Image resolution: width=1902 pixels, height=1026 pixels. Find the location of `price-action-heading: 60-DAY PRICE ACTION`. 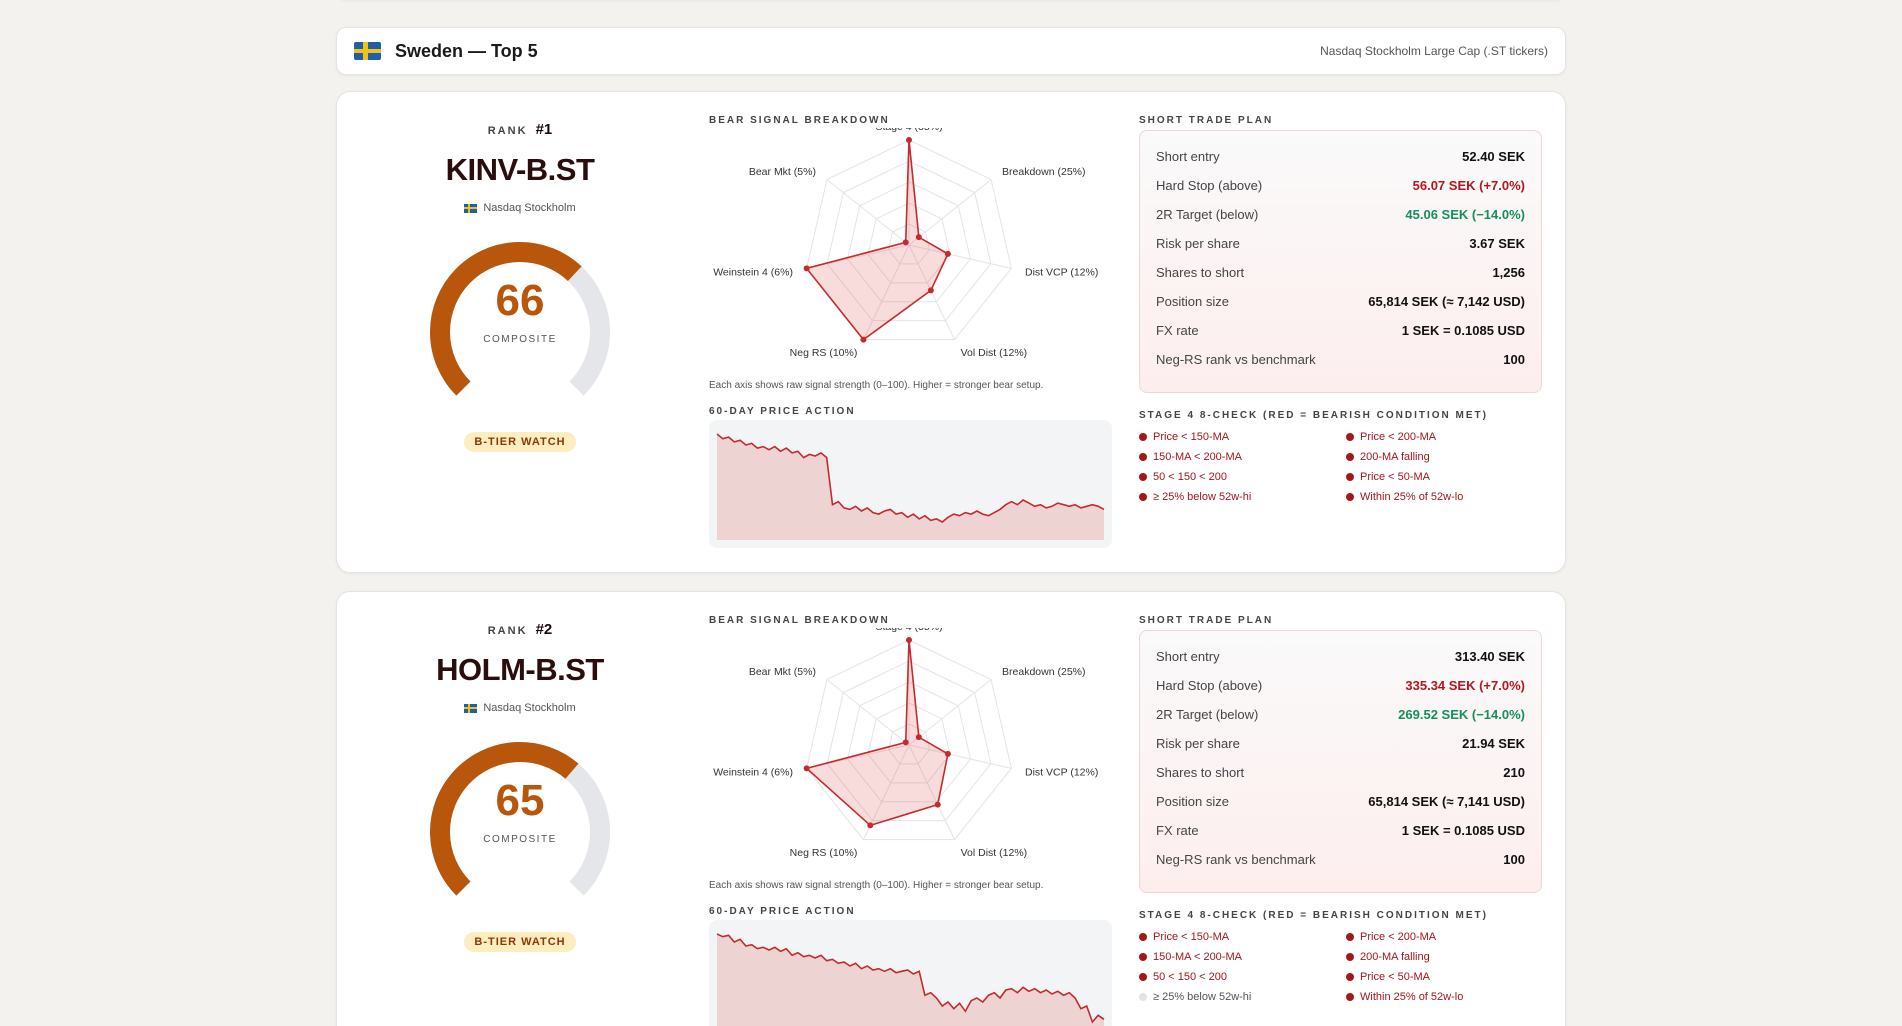

price-action-heading: 60-DAY PRICE ACTION is located at coordinates (782, 411).